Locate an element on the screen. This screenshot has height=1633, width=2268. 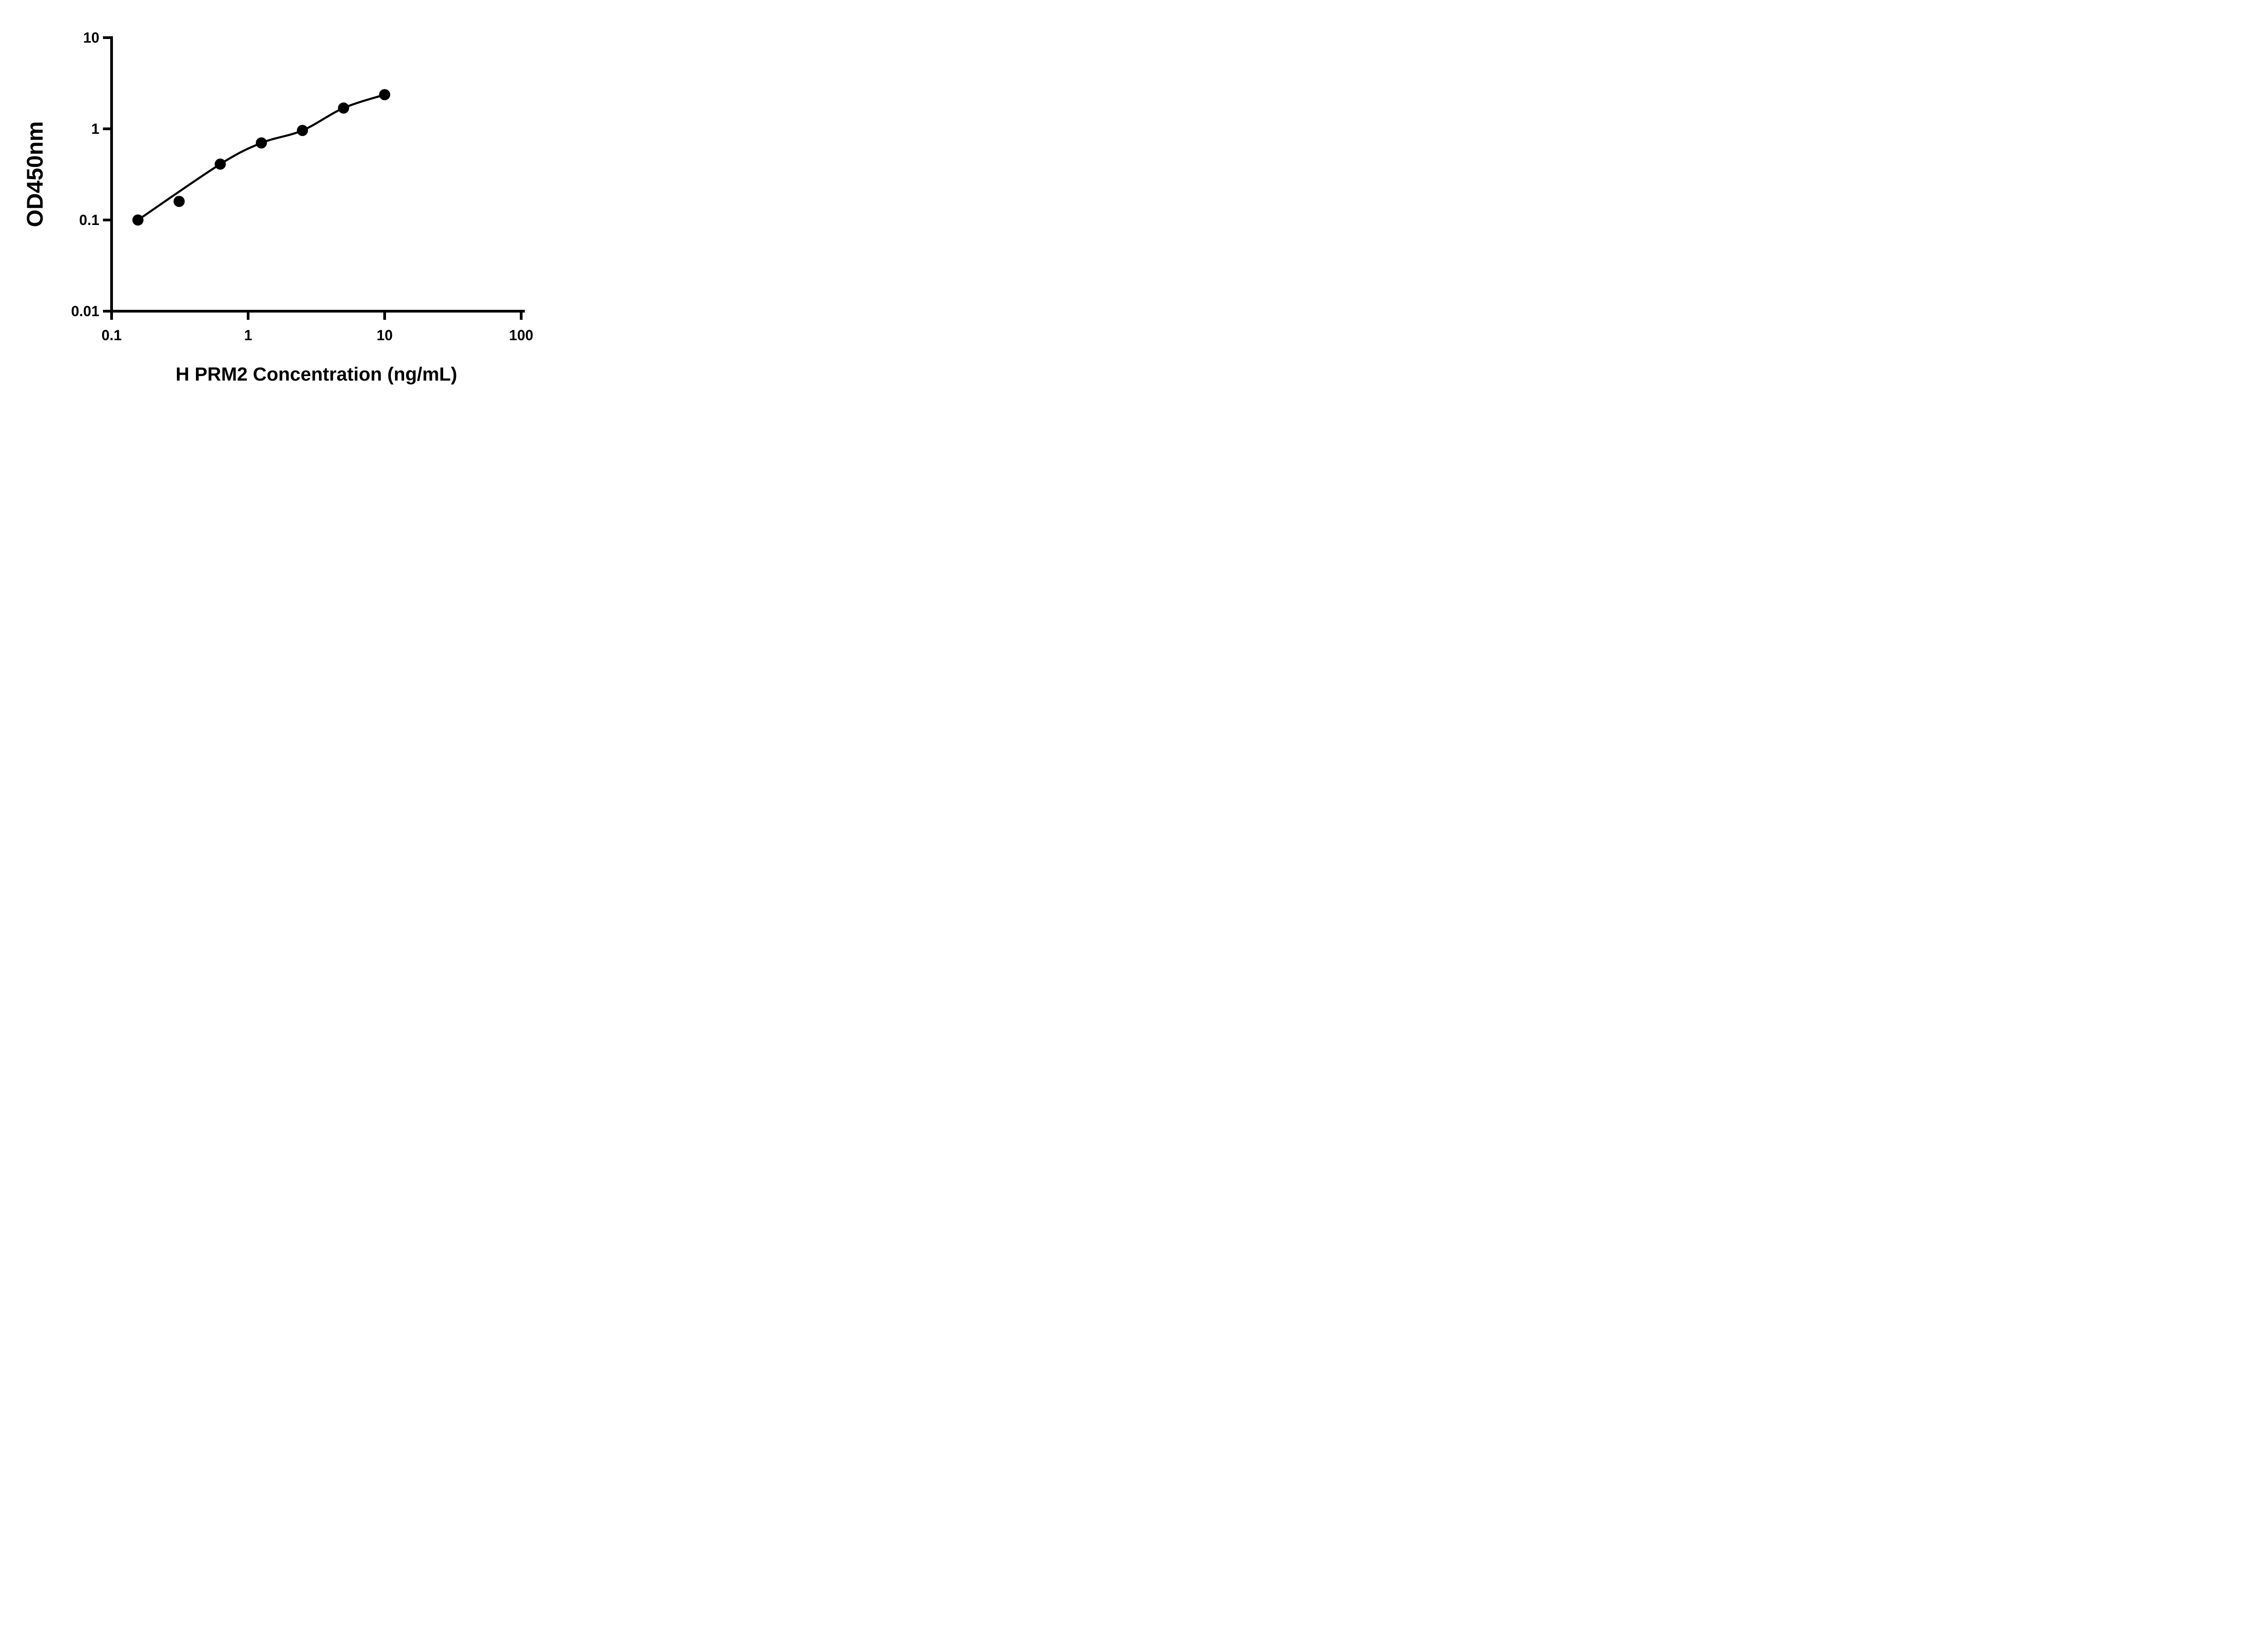
y-tick-label-0.01: 0.01 is located at coordinates (85, 311).